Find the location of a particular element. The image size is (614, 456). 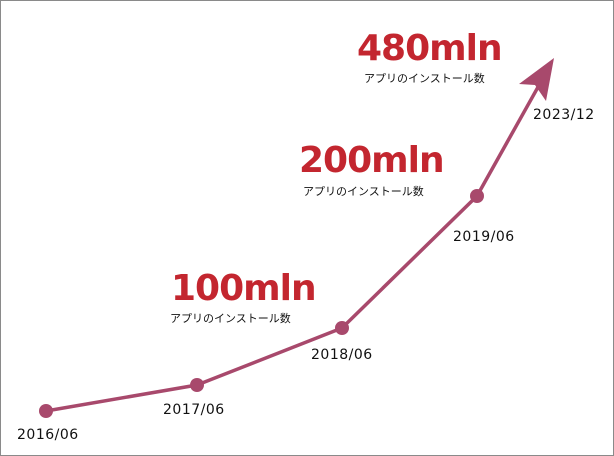

date-label-2017-06: 2017/06 is located at coordinates (194, 410).